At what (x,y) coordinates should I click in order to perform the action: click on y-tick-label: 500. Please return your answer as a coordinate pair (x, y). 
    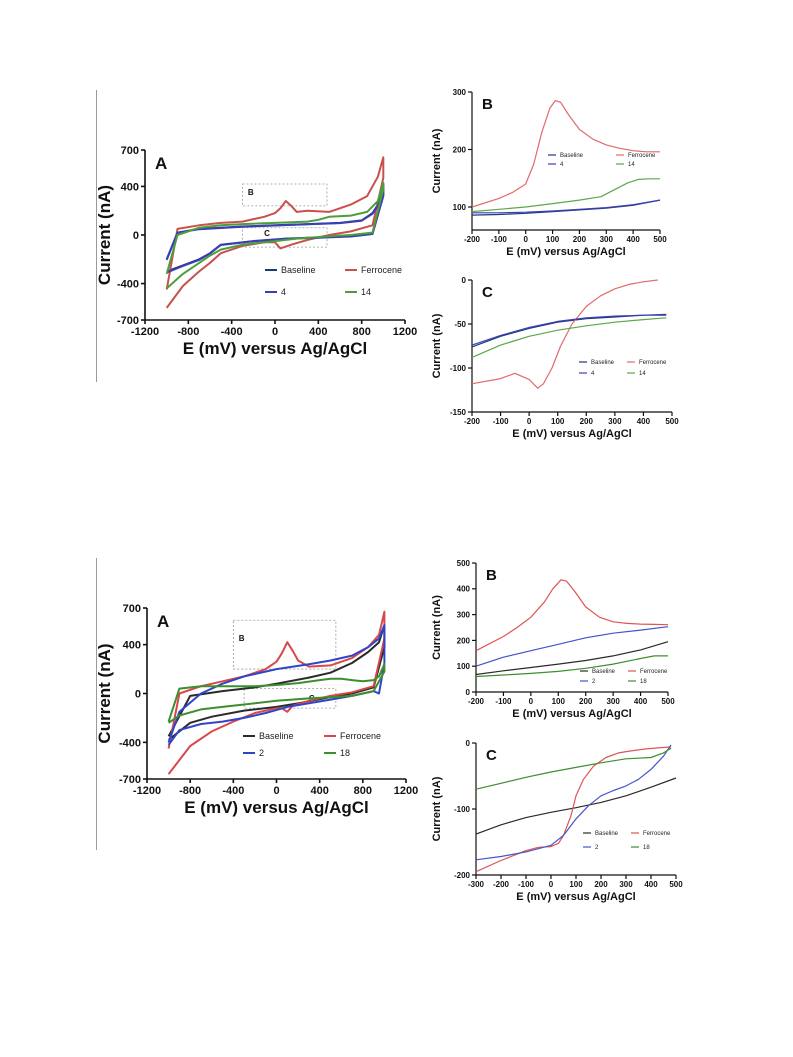
    Looking at the image, I should click on (464, 563).